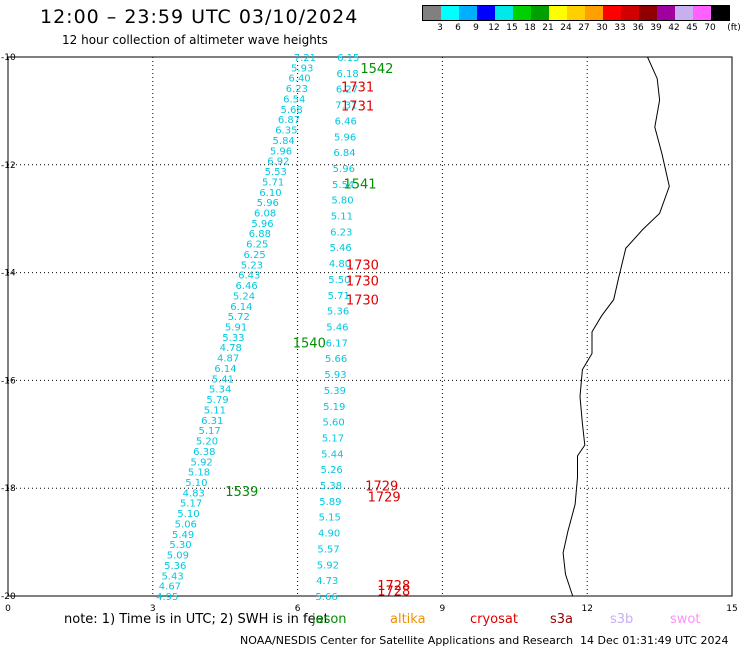 This screenshot has width=740, height=650. What do you see at coordinates (334, 407) in the screenshot?
I see `wave-height-value: 5.19` at bounding box center [334, 407].